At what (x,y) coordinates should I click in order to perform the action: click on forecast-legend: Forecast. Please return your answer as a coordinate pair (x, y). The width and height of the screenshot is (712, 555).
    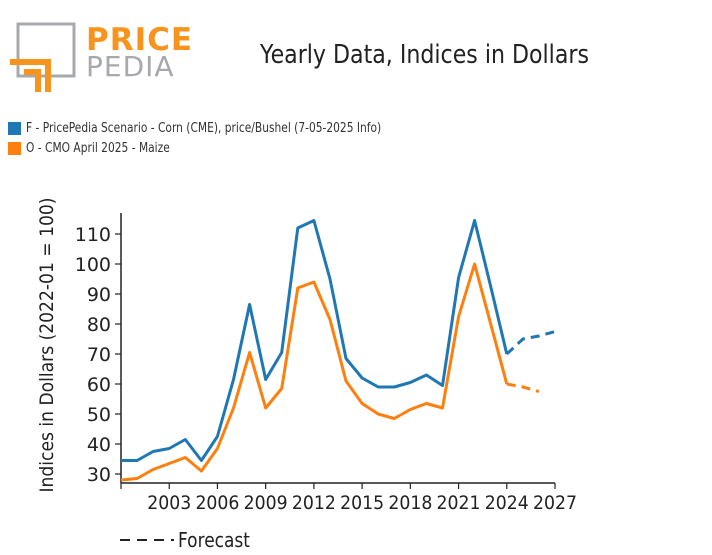
    Looking at the image, I should click on (191, 540).